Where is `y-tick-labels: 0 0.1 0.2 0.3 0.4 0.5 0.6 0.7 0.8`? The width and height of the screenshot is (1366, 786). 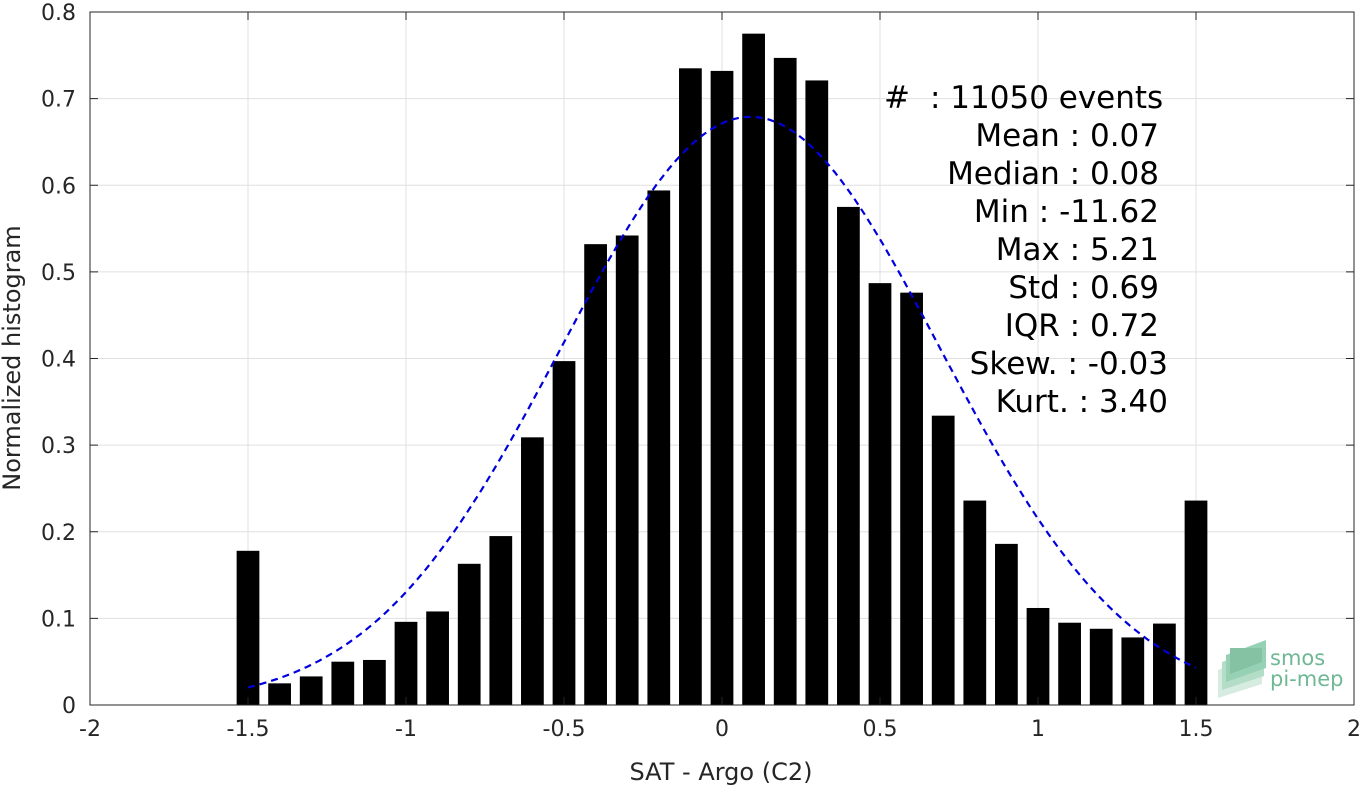 y-tick-labels: 0 0.1 0.2 0.3 0.4 0.5 0.6 0.7 0.8 is located at coordinates (58, 360).